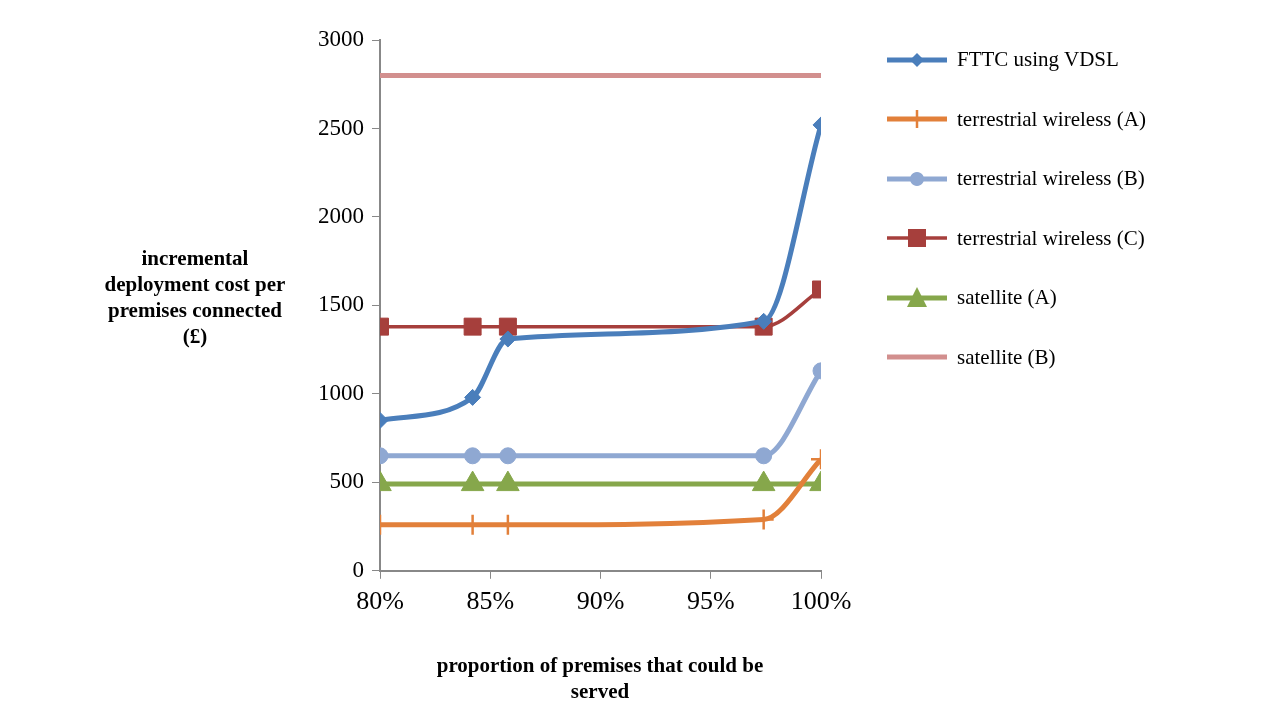 The height and width of the screenshot is (718, 1283). I want to click on legend-label: terrestrial wireless (A), so click(1051, 119).